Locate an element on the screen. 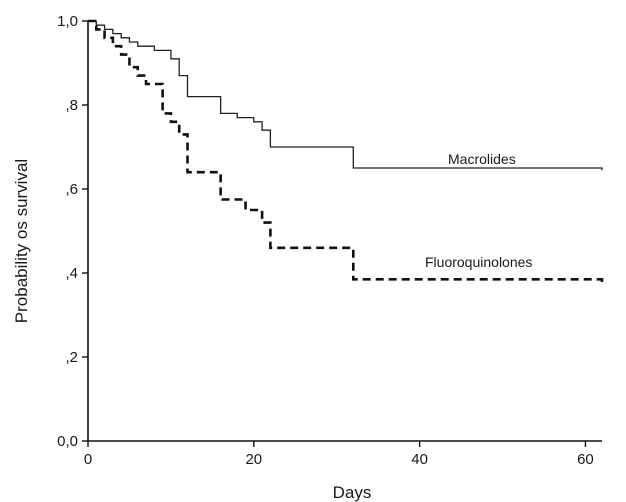  y-tick-label: ,8 is located at coordinates (71, 105).